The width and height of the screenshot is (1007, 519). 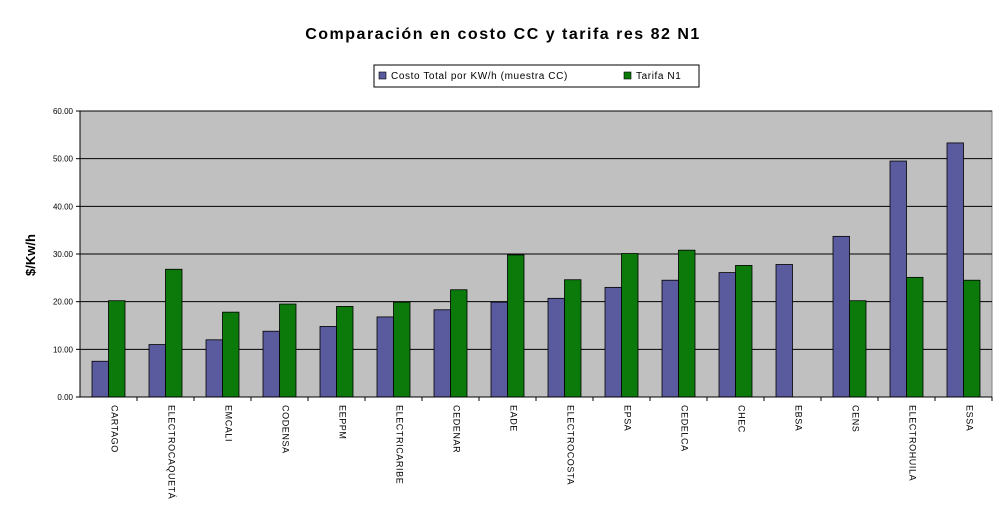 I want to click on x-category-label: CEDENAR, so click(x=457, y=429).